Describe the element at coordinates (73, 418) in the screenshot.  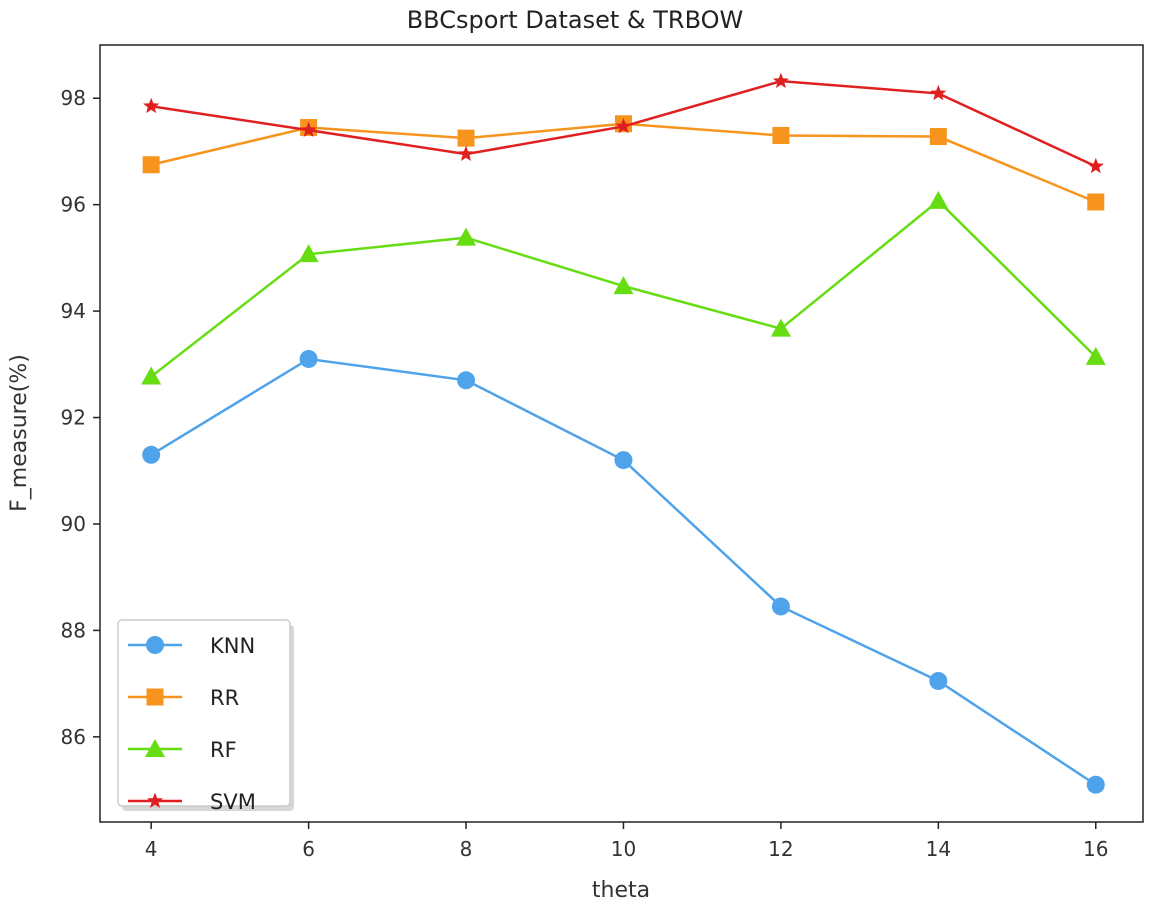
I see `y-tick-label: 92` at that location.